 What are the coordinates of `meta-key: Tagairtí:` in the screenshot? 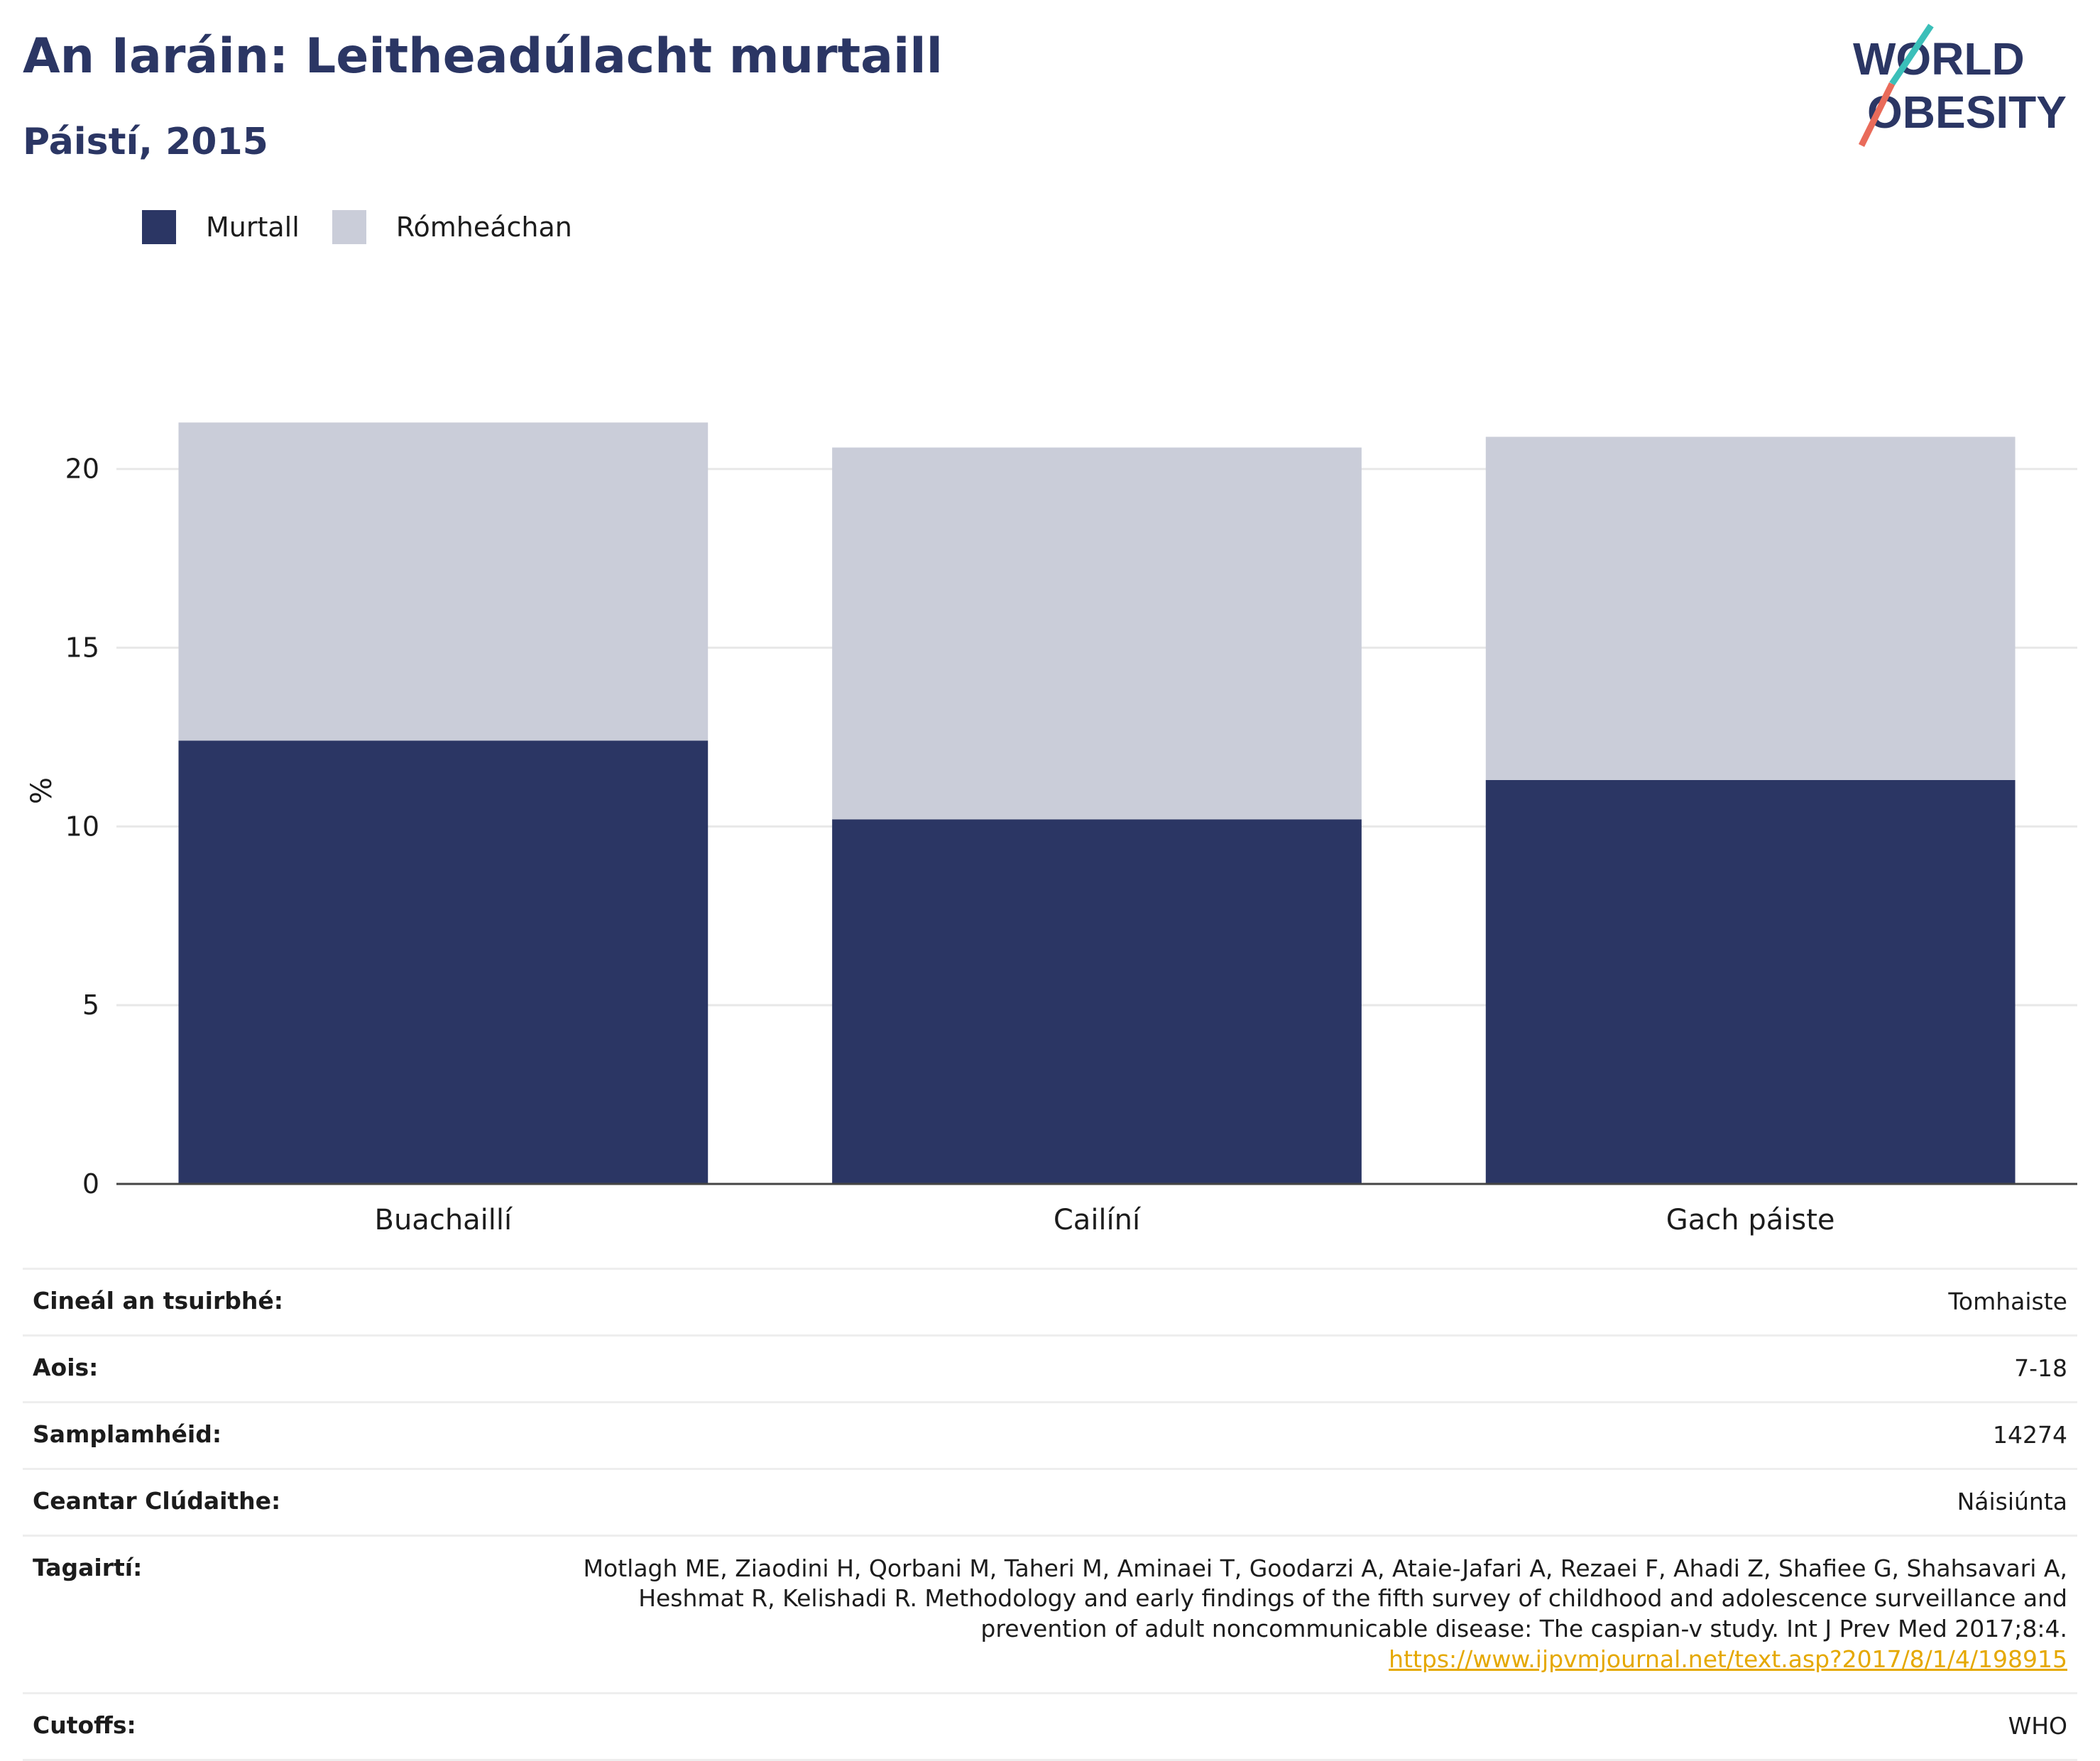 It's located at (88, 1567).